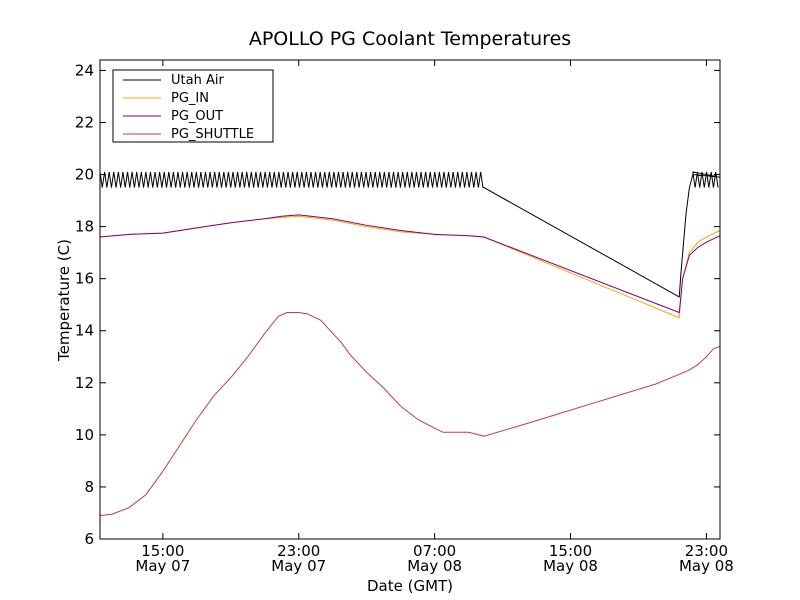 This screenshot has width=800, height=600. I want to click on x-axis-label: Date (GMT), so click(410, 586).